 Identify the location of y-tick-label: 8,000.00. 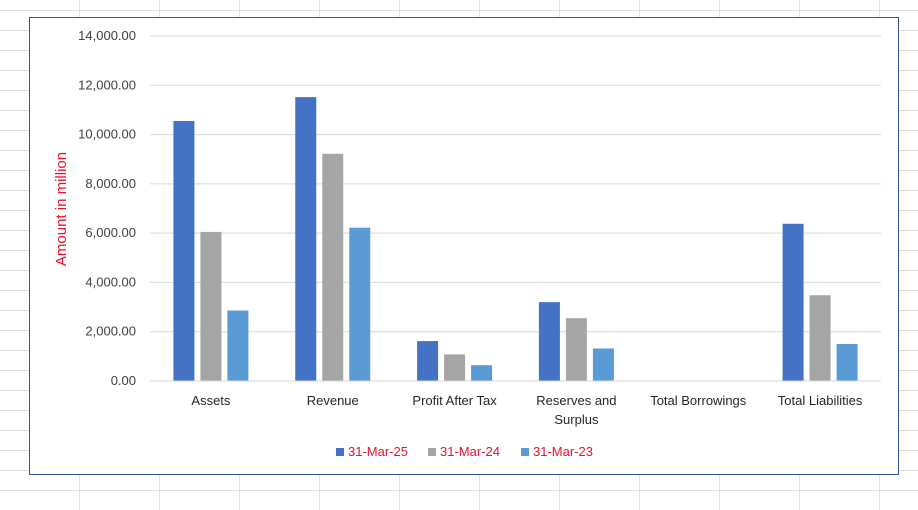
(110, 183).